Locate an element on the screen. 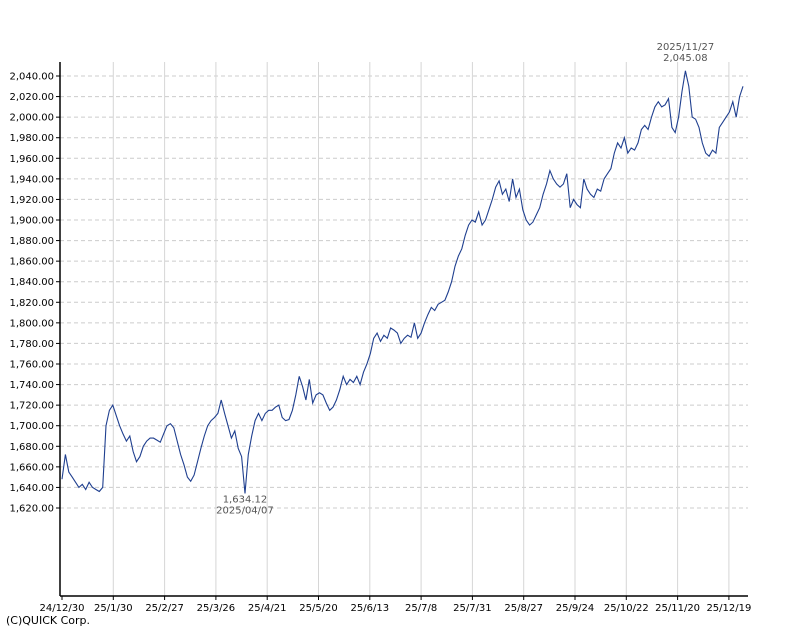 This screenshot has width=790, height=640. y-tick-label: 1,880.00 is located at coordinates (31, 241).